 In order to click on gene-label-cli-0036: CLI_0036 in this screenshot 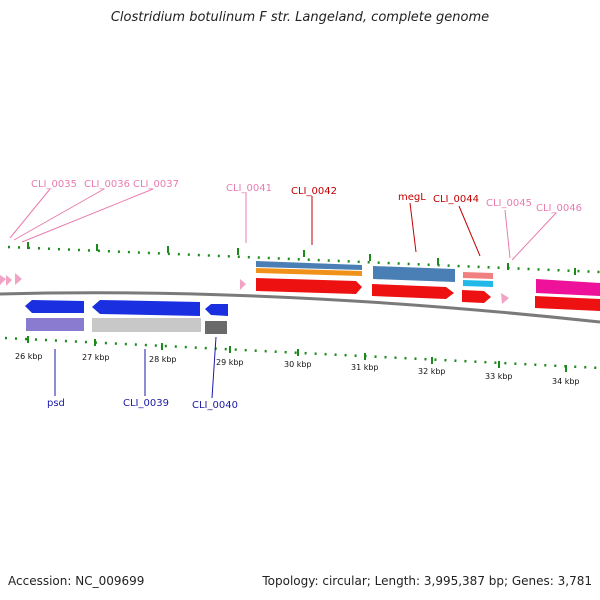, I will do `click(107, 184)`.